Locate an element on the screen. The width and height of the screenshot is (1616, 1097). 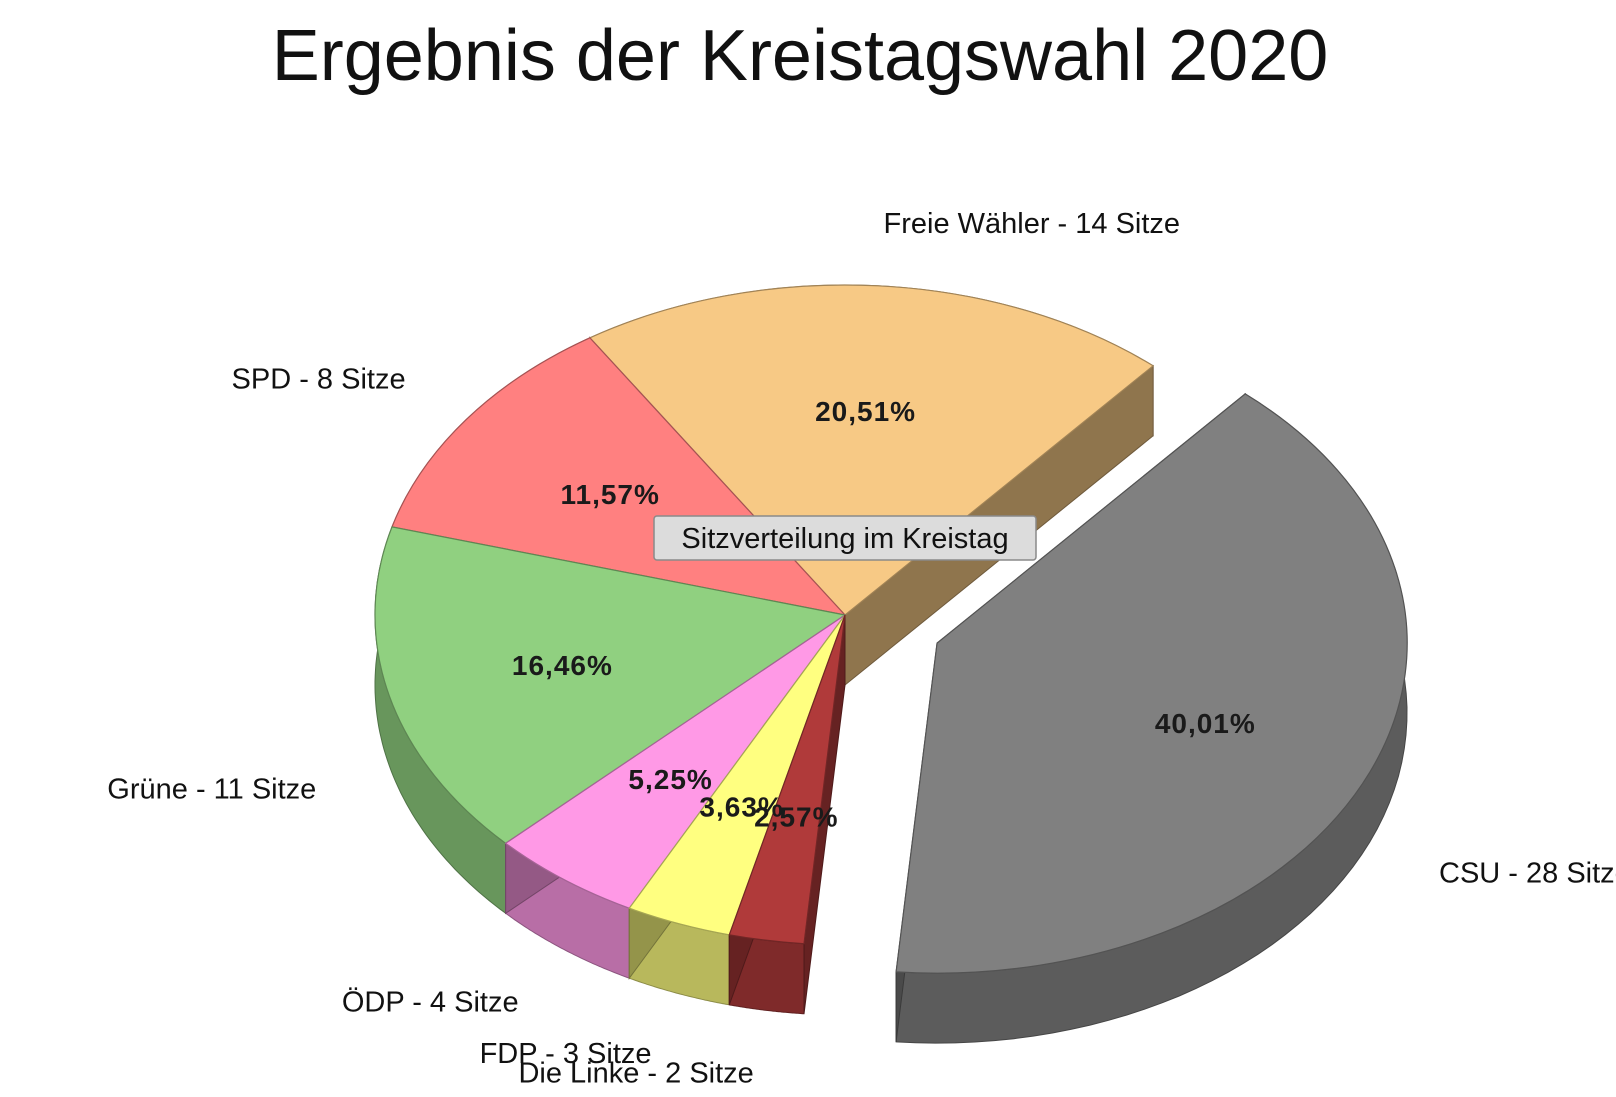
slice-label-die-linke: Die Linke - 2 Sitze is located at coordinates (635, 1073).